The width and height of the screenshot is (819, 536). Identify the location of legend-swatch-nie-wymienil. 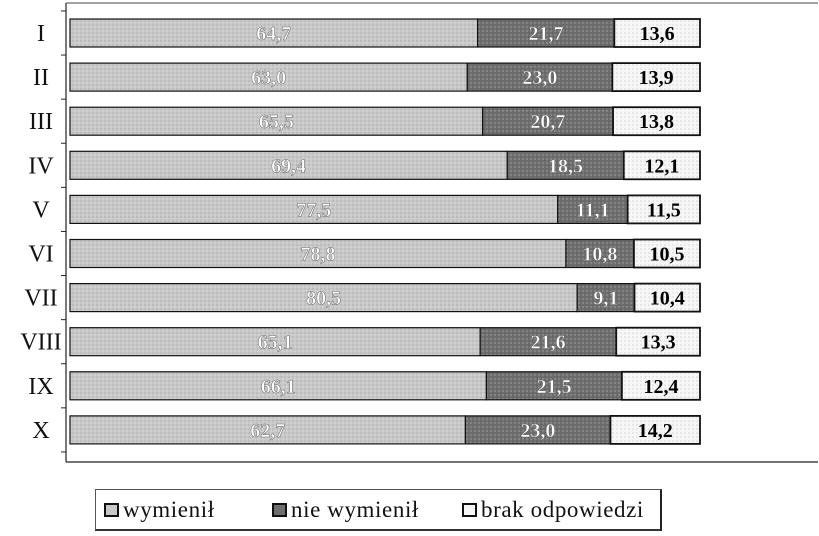
(279, 509).